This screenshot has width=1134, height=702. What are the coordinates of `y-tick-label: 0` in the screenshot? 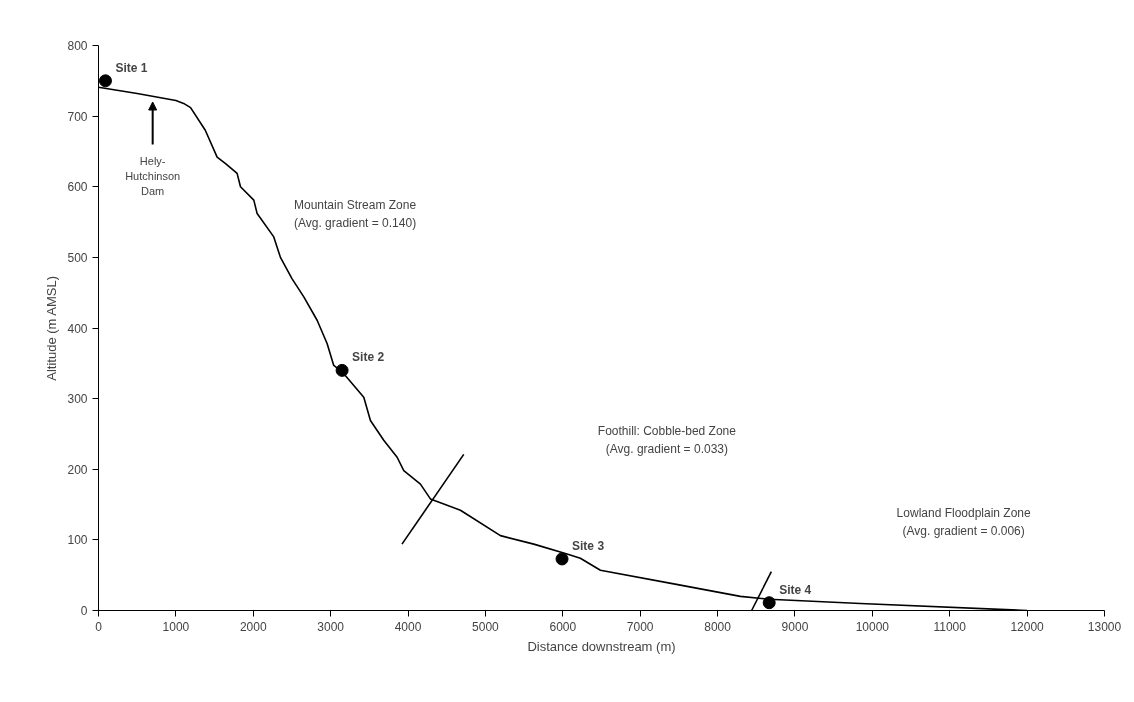 It's located at (84, 611).